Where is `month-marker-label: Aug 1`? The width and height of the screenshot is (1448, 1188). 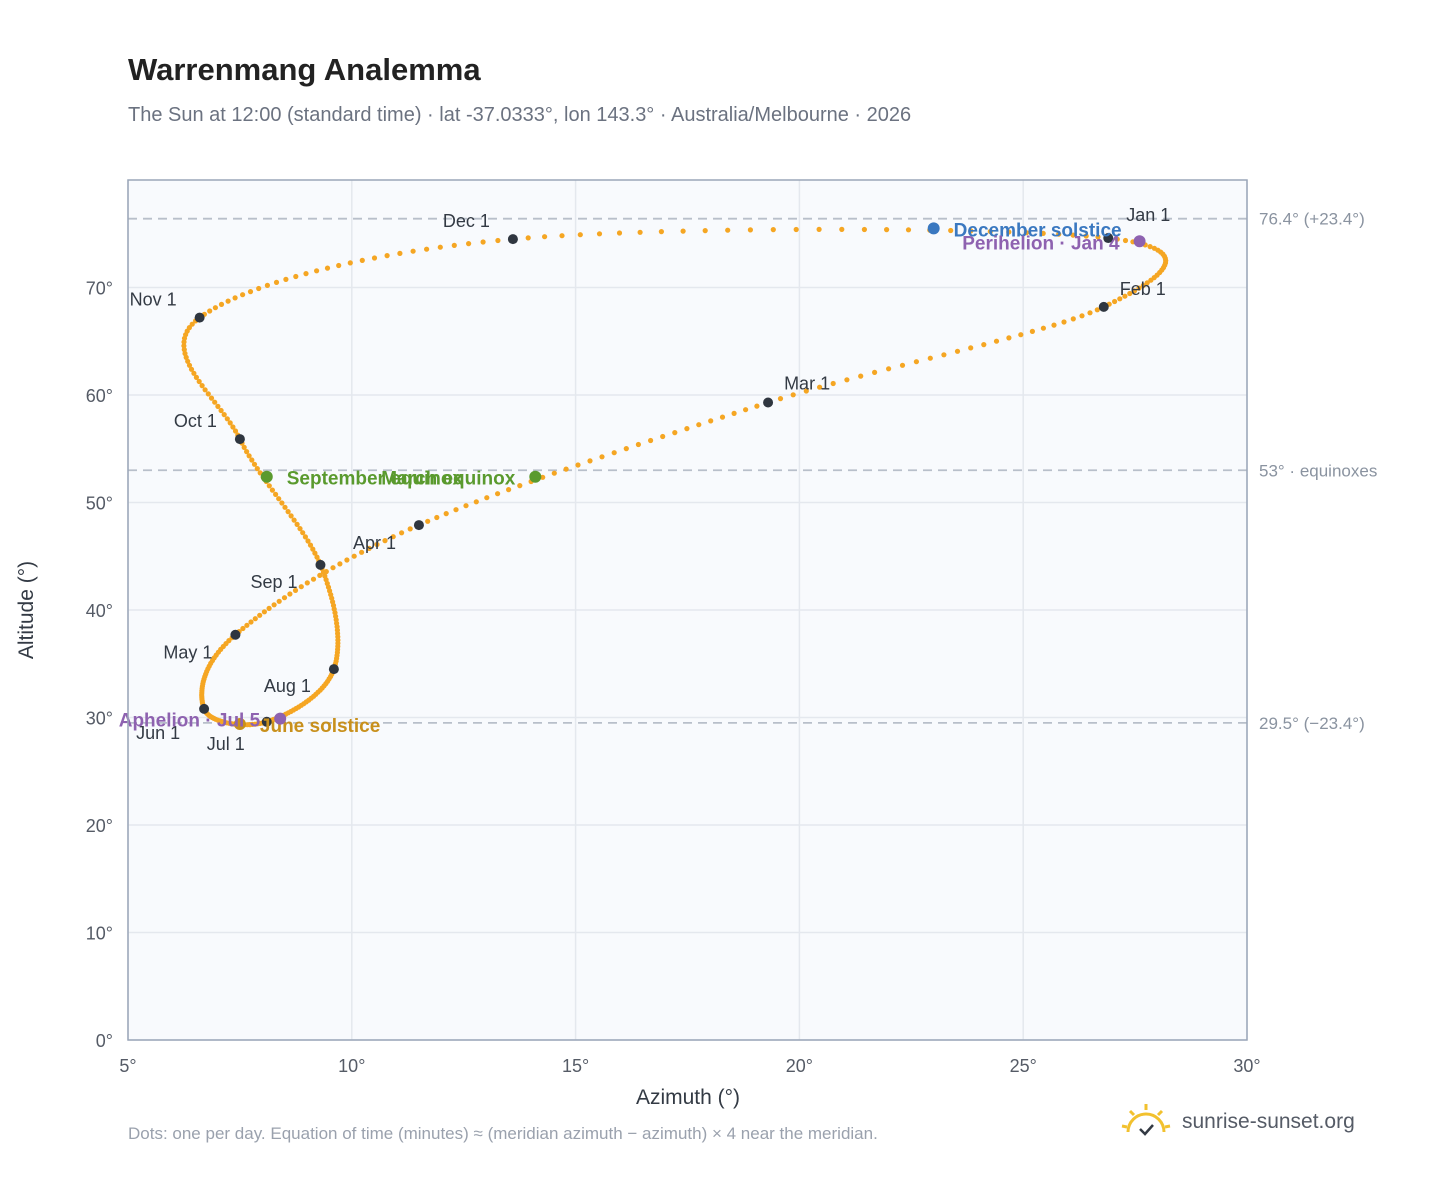 month-marker-label: Aug 1 is located at coordinates (287, 686).